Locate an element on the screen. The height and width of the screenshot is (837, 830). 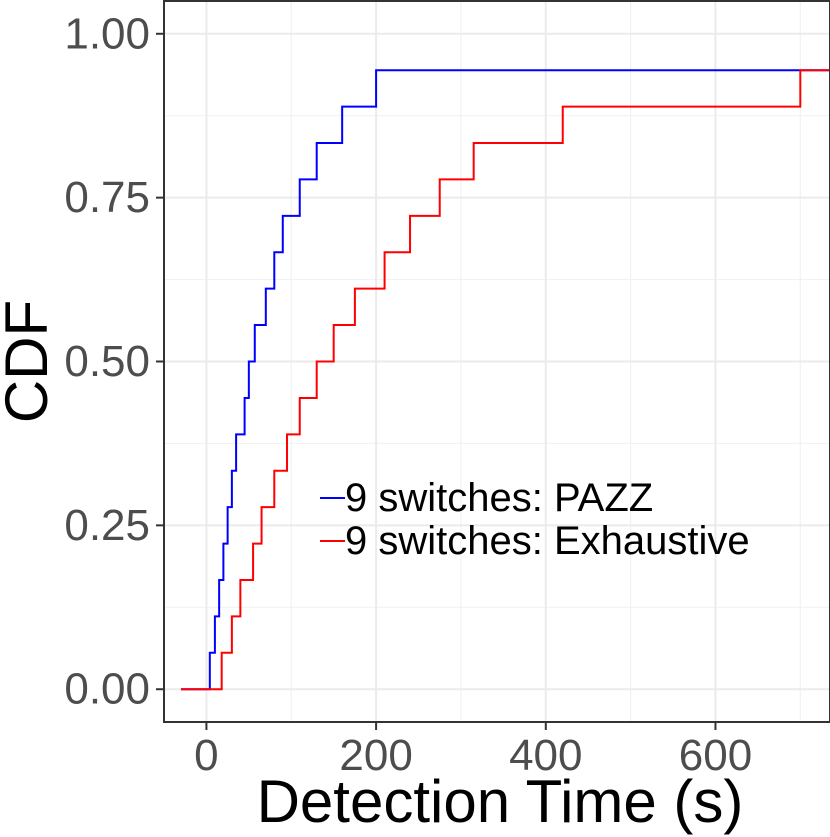
x-tick-label: 0 is located at coordinates (206, 755).